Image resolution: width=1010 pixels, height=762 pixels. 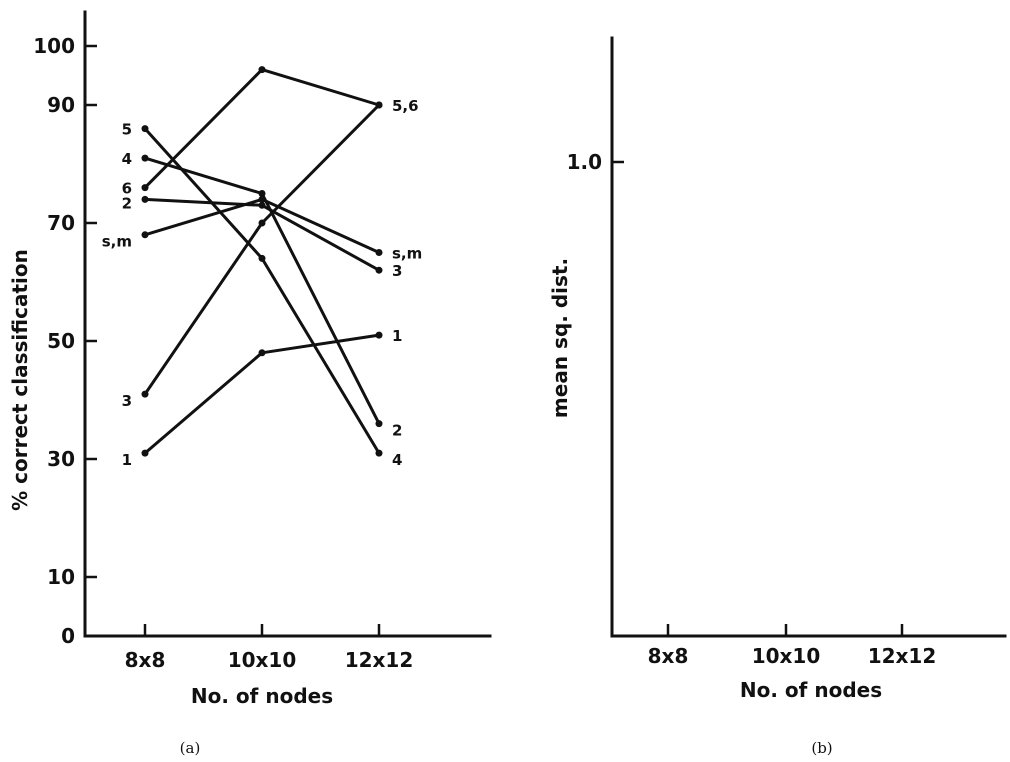 What do you see at coordinates (61, 341) in the screenshot?
I see `panel-a-y-tick-label: 50` at bounding box center [61, 341].